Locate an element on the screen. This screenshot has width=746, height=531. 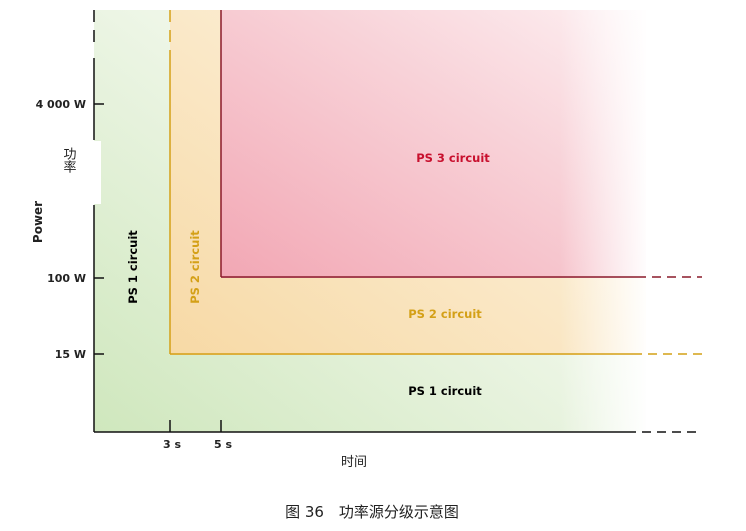
y-axis-label-cn: 功率 is located at coordinates (69, 160).